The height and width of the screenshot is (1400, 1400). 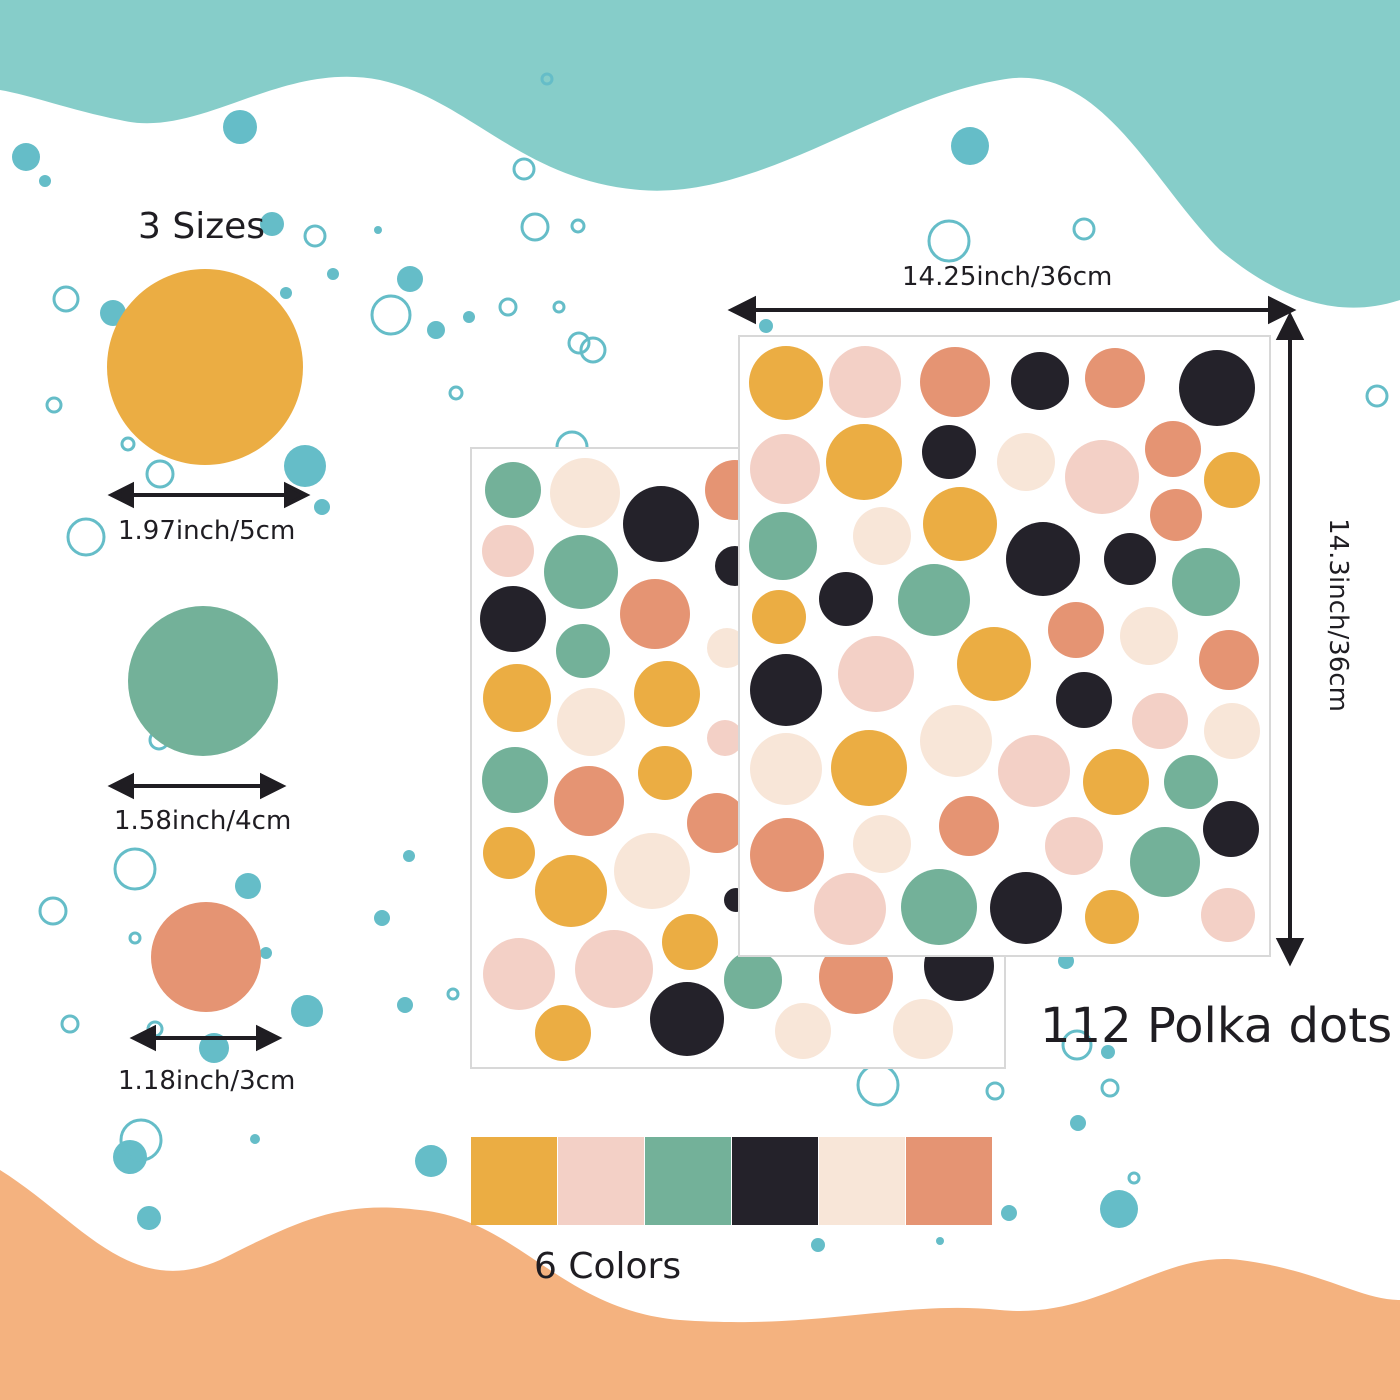 I want to click on swatch-blush, so click(x=601, y=1181).